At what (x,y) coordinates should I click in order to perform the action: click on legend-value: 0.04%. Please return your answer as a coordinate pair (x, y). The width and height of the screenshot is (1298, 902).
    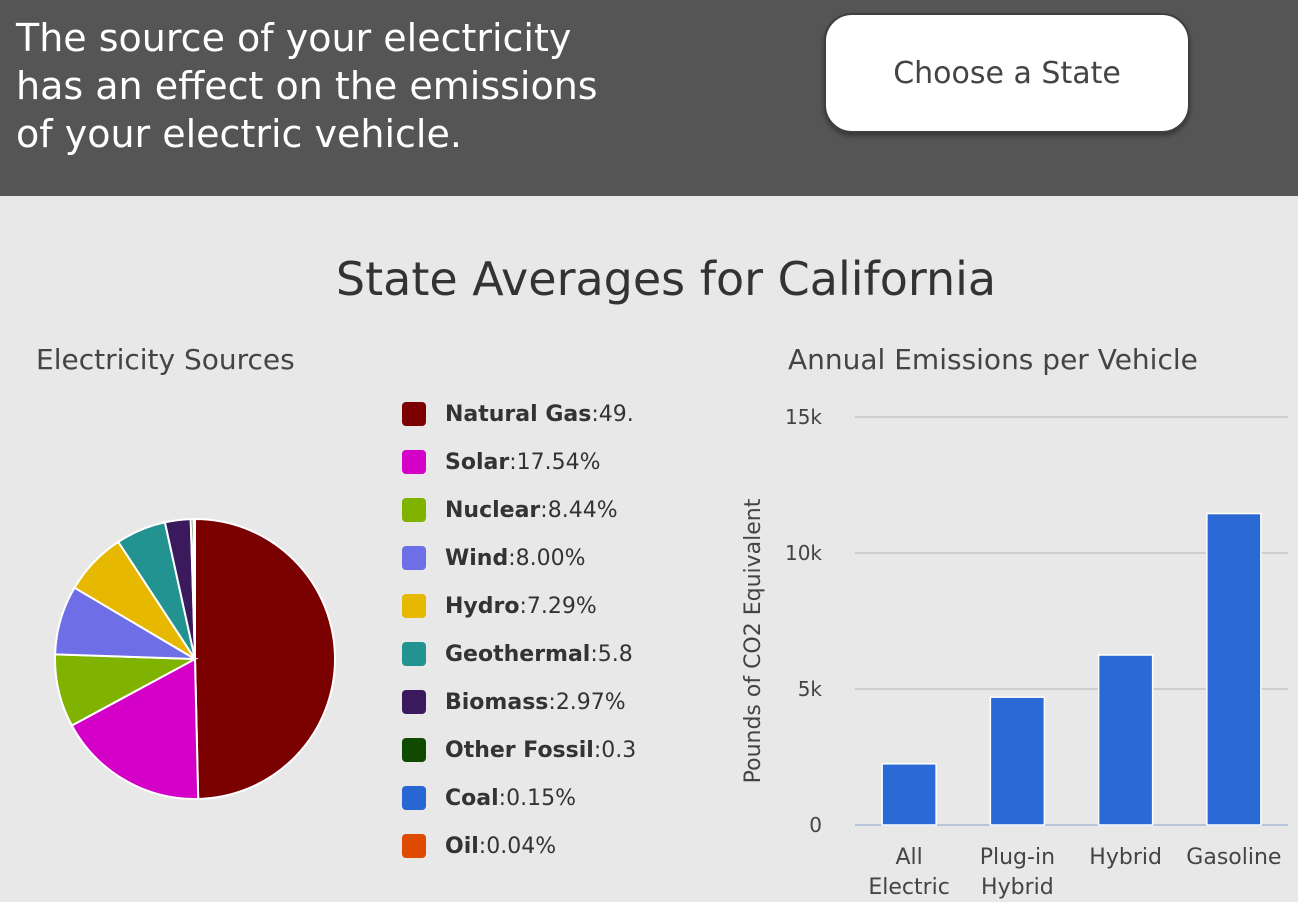
    Looking at the image, I should click on (521, 846).